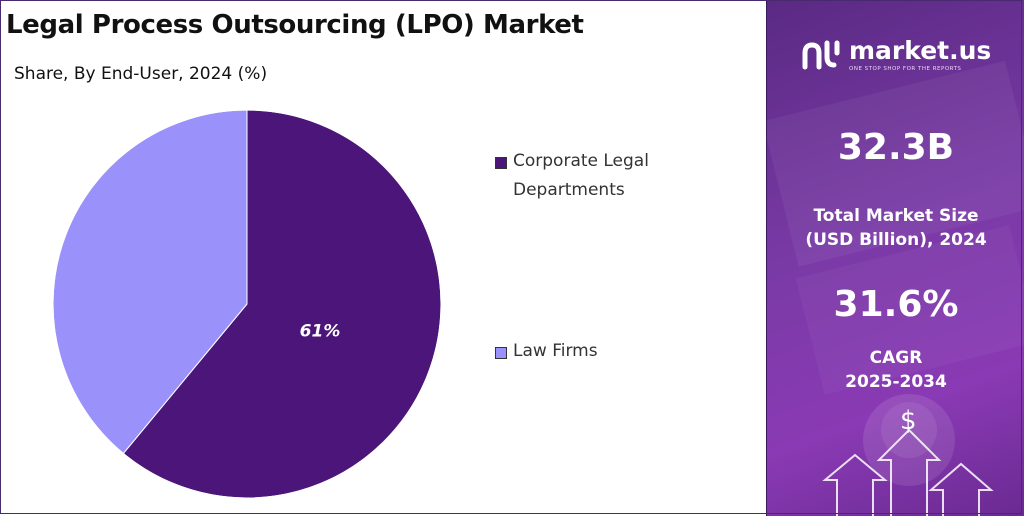 The height and width of the screenshot is (516, 1024). I want to click on market-size-value: 32.3B, so click(896, 147).